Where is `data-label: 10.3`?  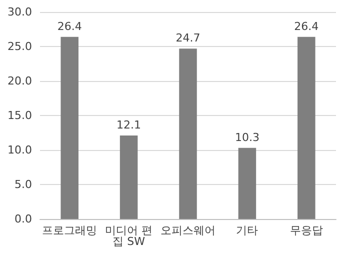
data-label: 10.3 is located at coordinates (247, 137).